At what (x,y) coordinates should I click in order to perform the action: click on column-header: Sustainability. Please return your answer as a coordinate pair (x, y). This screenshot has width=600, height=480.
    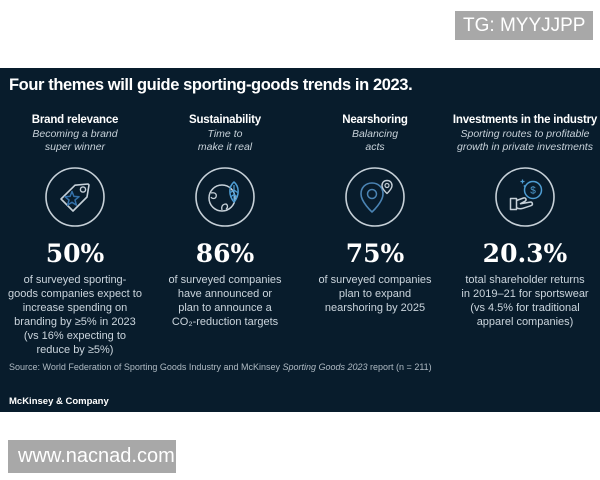
    Looking at the image, I should click on (225, 120).